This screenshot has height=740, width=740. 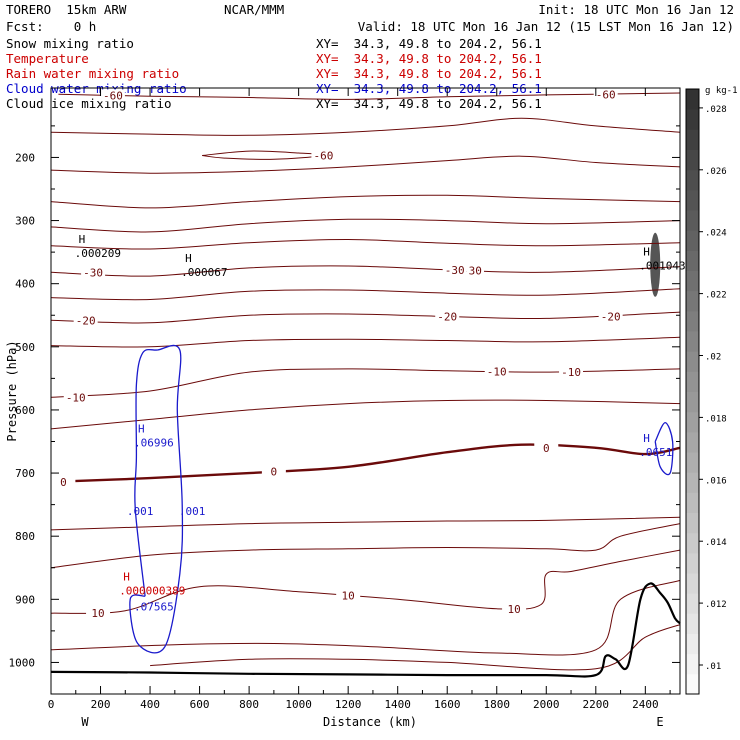 What do you see at coordinates (98, 253) in the screenshot?
I see `maximum-value: .000209` at bounding box center [98, 253].